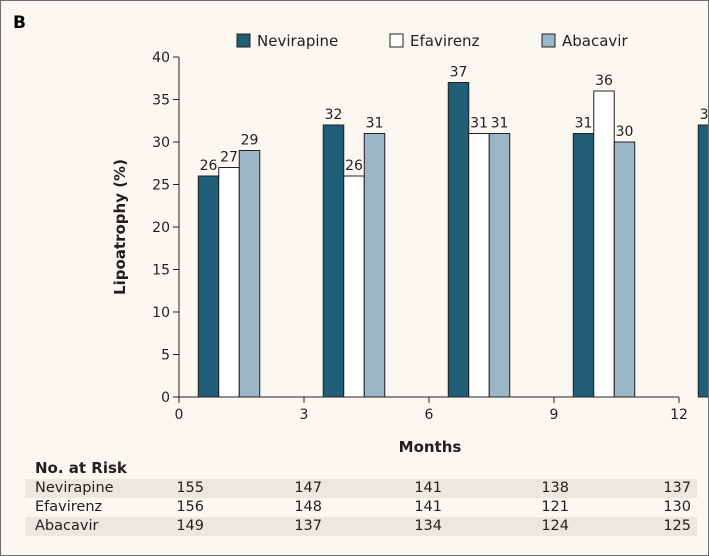  Describe the element at coordinates (229, 158) in the screenshot. I see `data-label: 27` at that location.